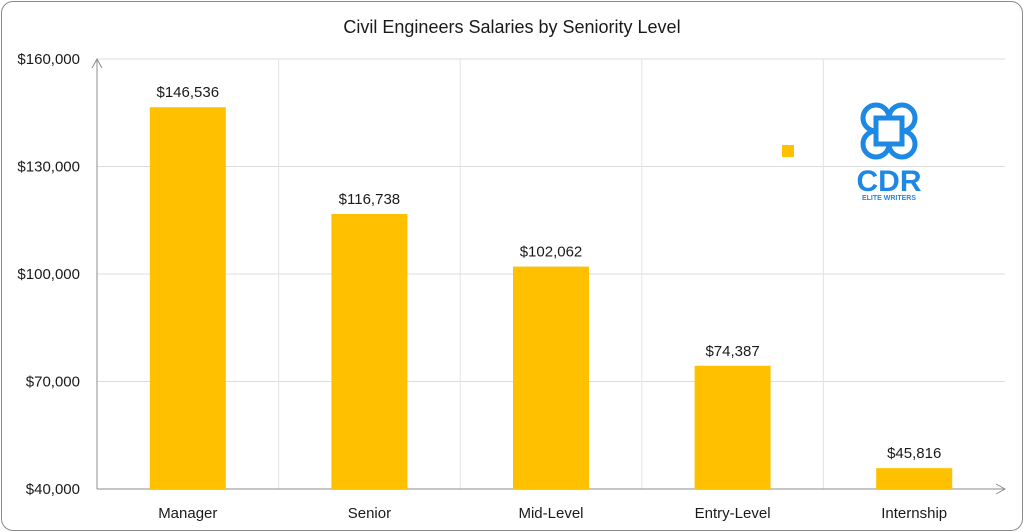  What do you see at coordinates (889, 198) in the screenshot?
I see `logo-tagline: ELITE WRITERS` at bounding box center [889, 198].